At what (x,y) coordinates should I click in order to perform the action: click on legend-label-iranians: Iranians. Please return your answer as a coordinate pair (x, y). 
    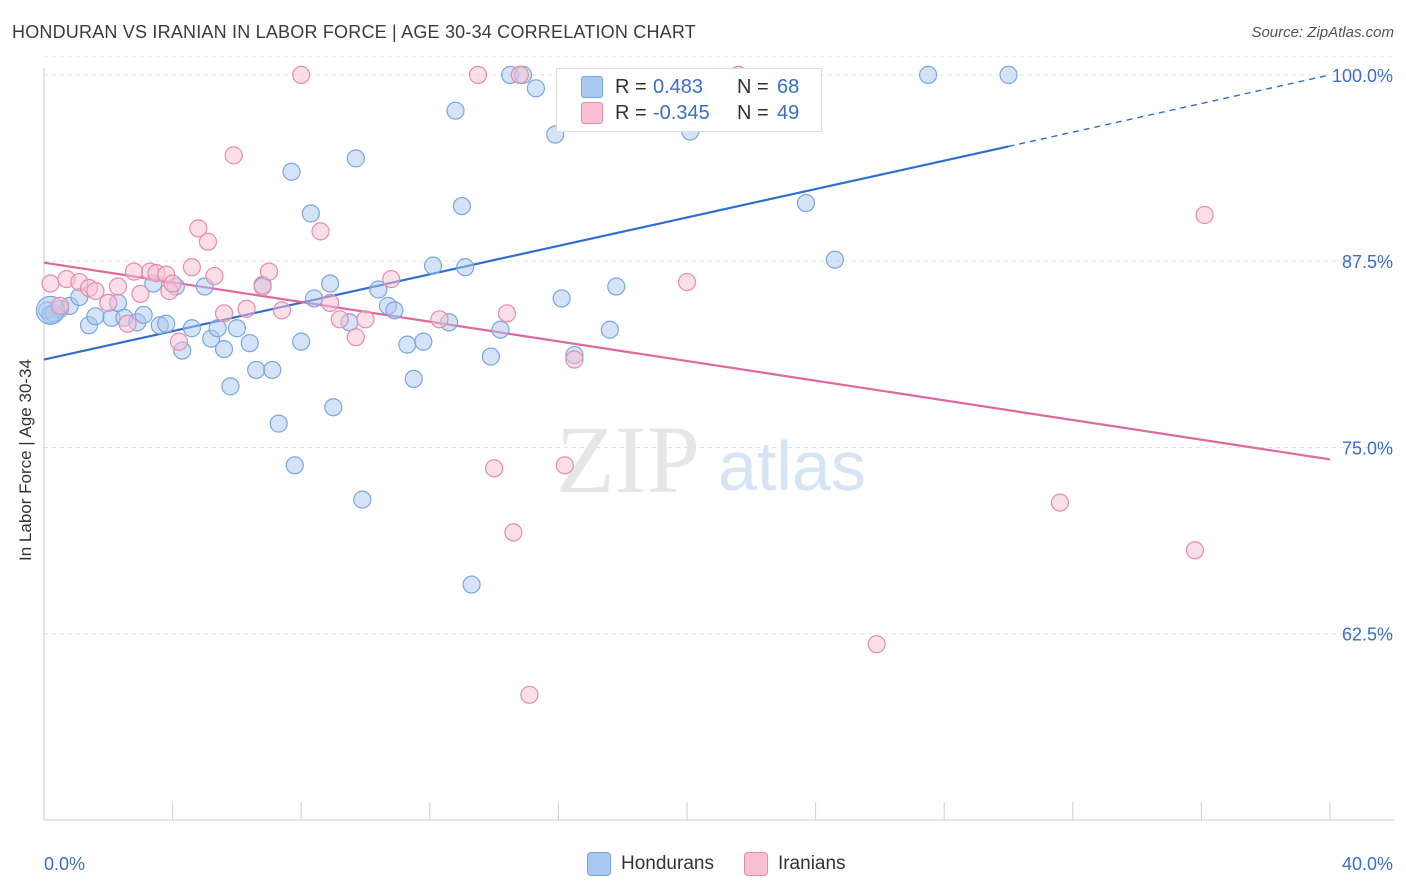
    Looking at the image, I should click on (811, 863).